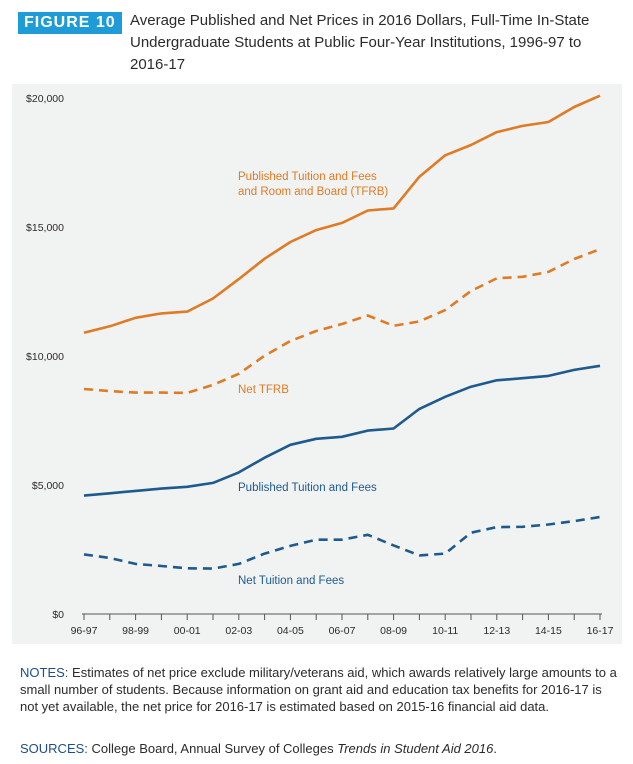 The width and height of the screenshot is (633, 764). I want to click on x-tick-label: 98-99, so click(135, 631).